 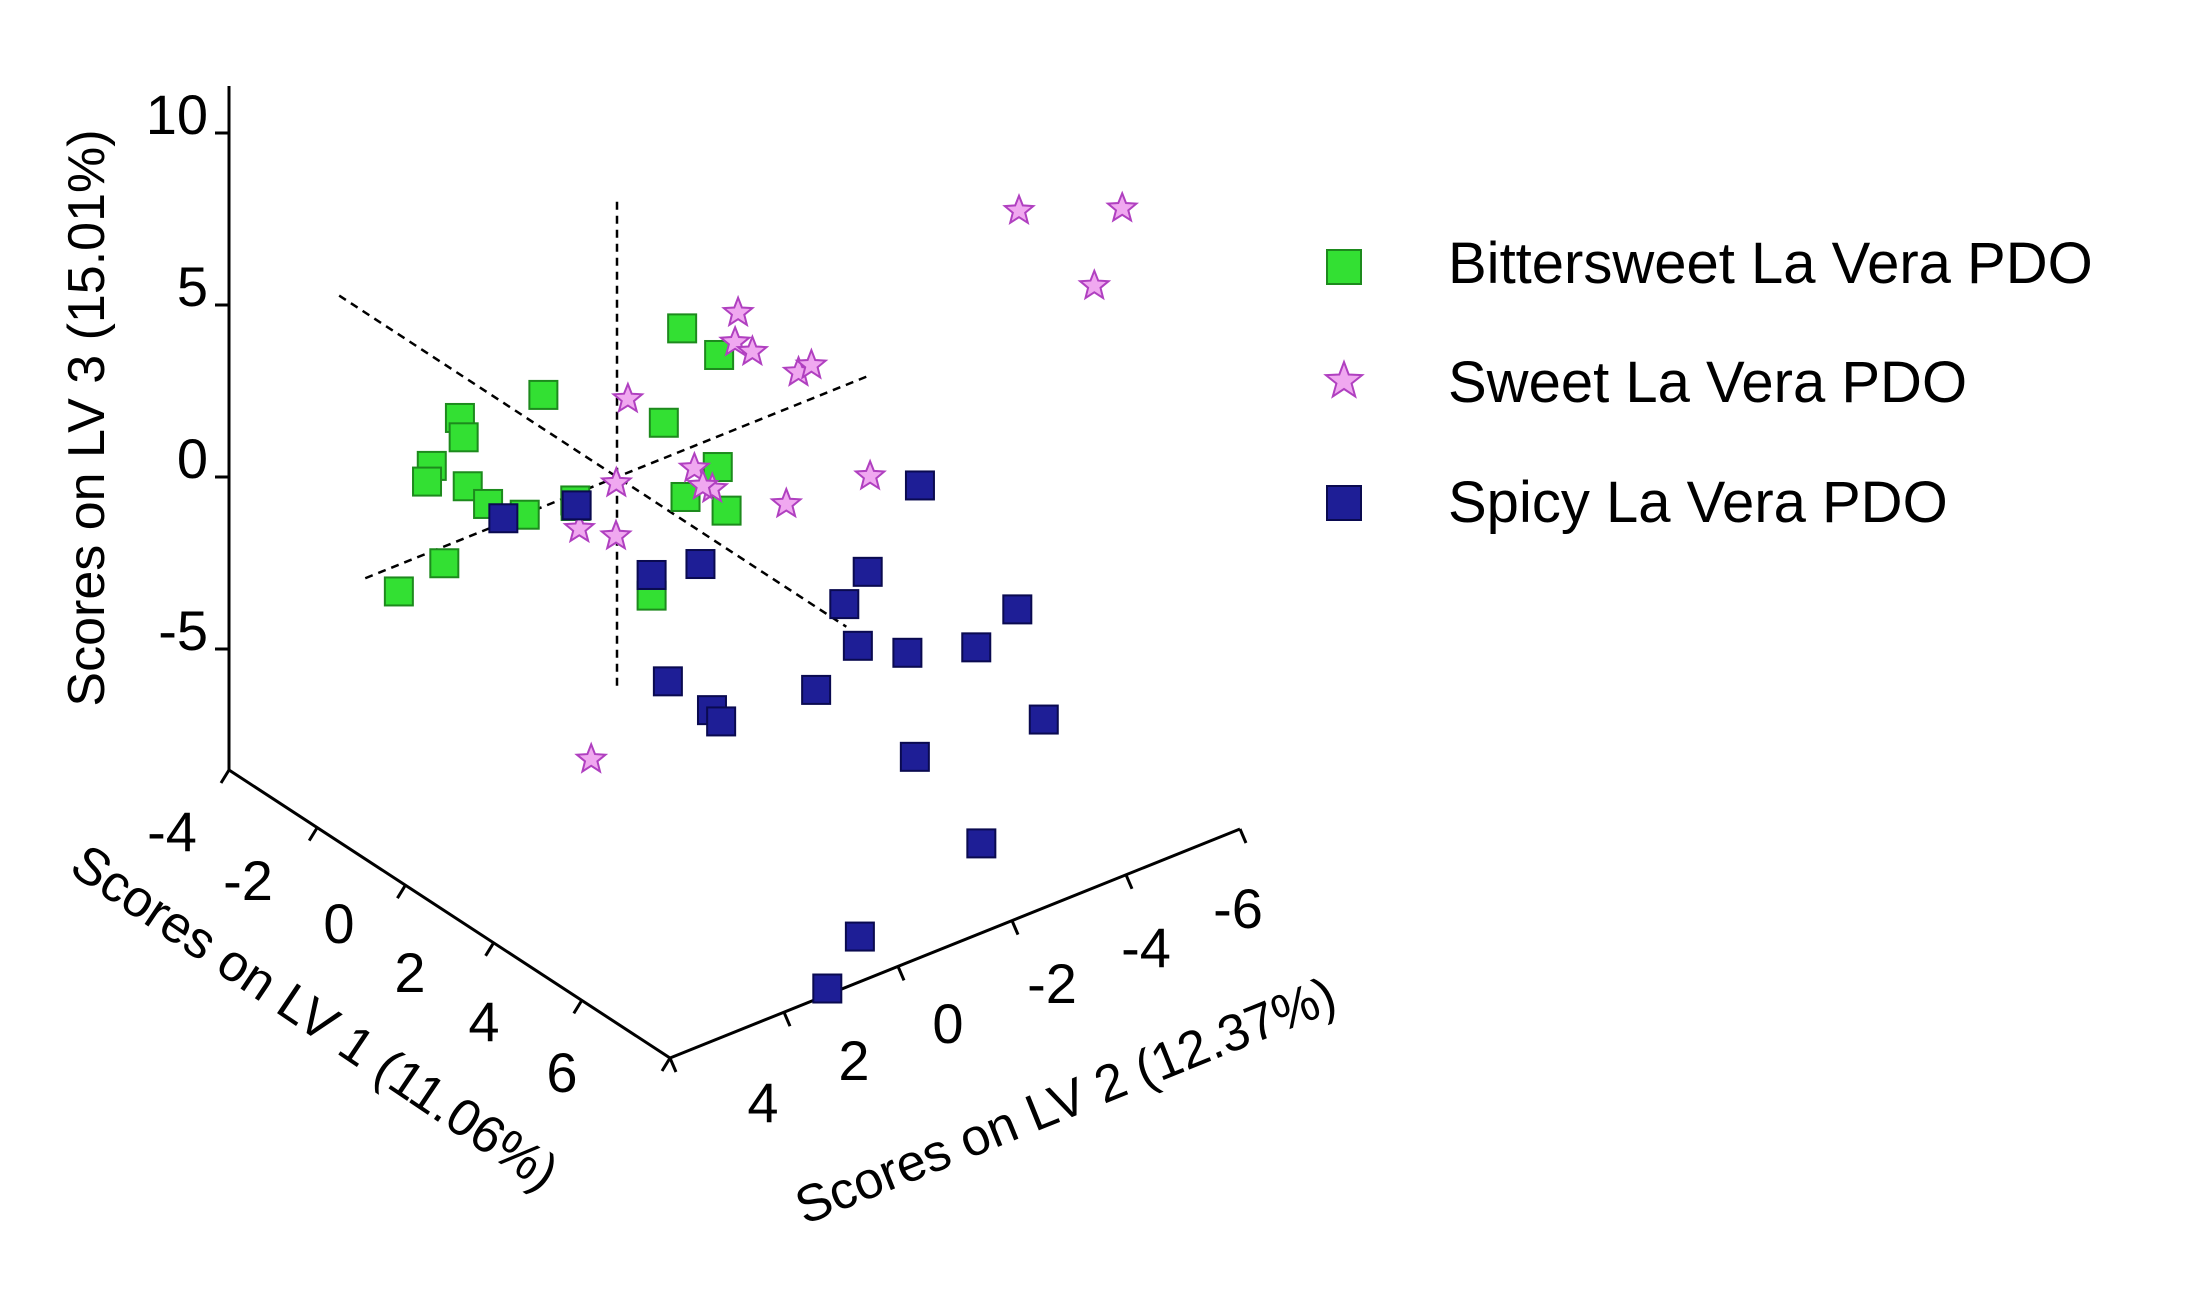 What do you see at coordinates (1770, 263) in the screenshot?
I see `legend-label-bittersweet: Bittersweet La Vera PDO` at bounding box center [1770, 263].